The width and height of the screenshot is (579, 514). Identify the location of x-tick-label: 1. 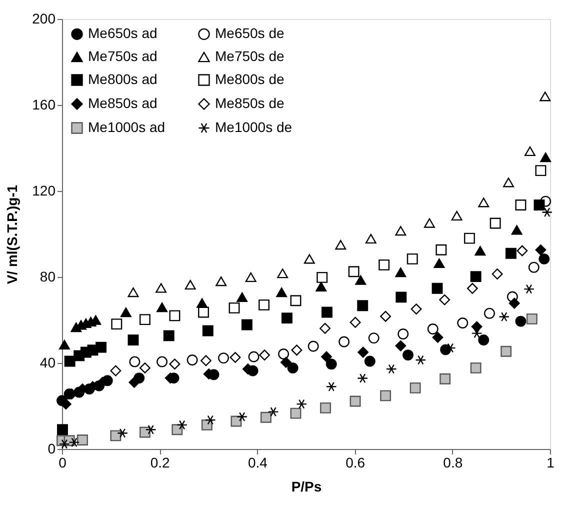
(550, 462).